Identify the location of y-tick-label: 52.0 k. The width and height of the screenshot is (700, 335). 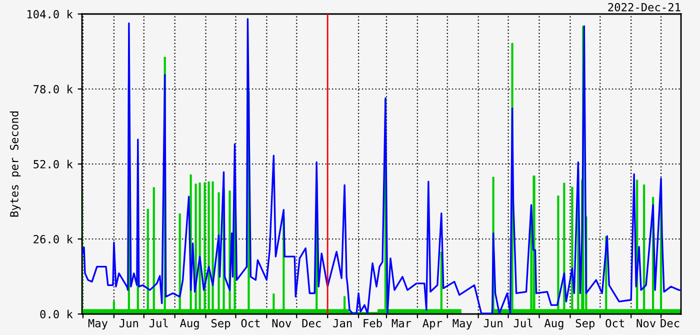
(53, 164).